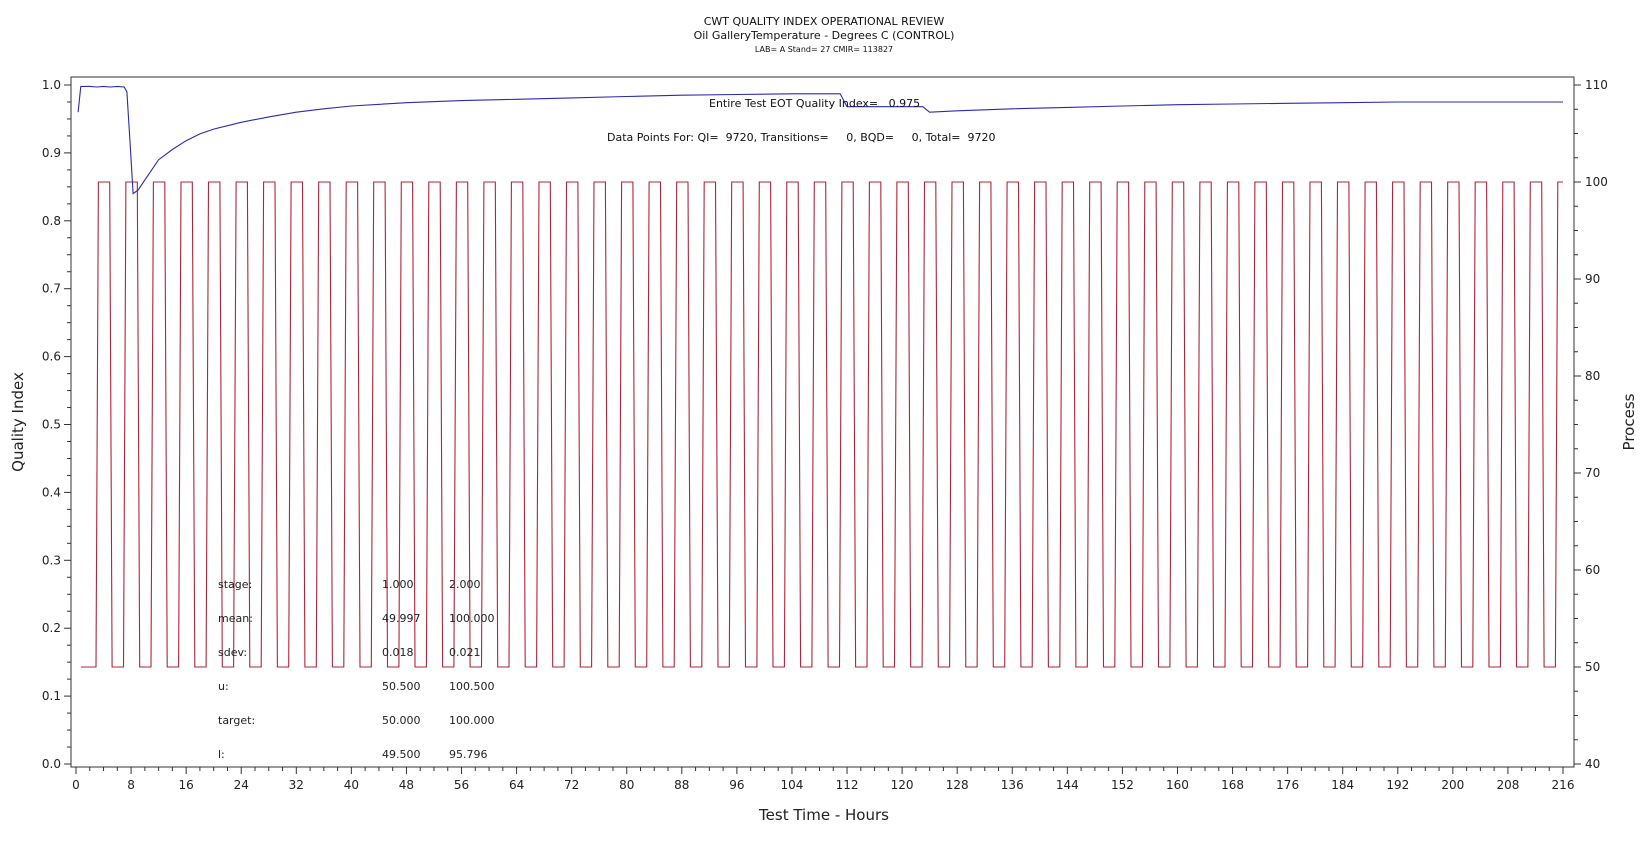 The image size is (1648, 845). I want to click on x-tick-label: 88, so click(681, 785).